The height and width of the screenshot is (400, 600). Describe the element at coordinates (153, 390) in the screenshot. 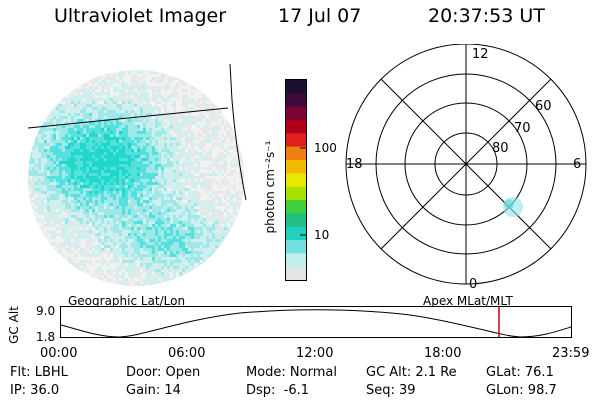

I see `gain-info: Gain: 14` at that location.